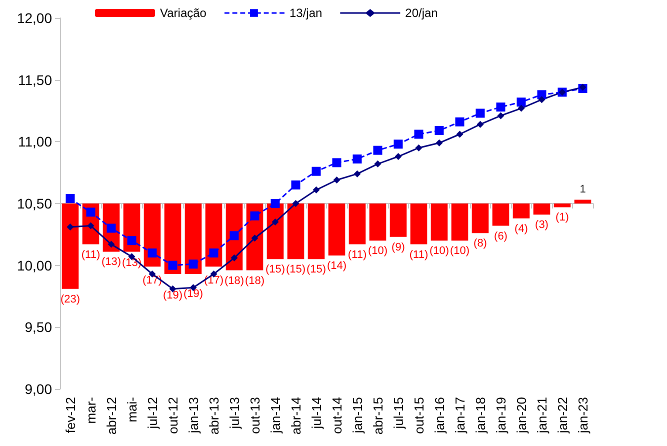 The height and width of the screenshot is (446, 667). What do you see at coordinates (35, 142) in the screenshot?
I see `y-tick-label: 11,00` at bounding box center [35, 142].